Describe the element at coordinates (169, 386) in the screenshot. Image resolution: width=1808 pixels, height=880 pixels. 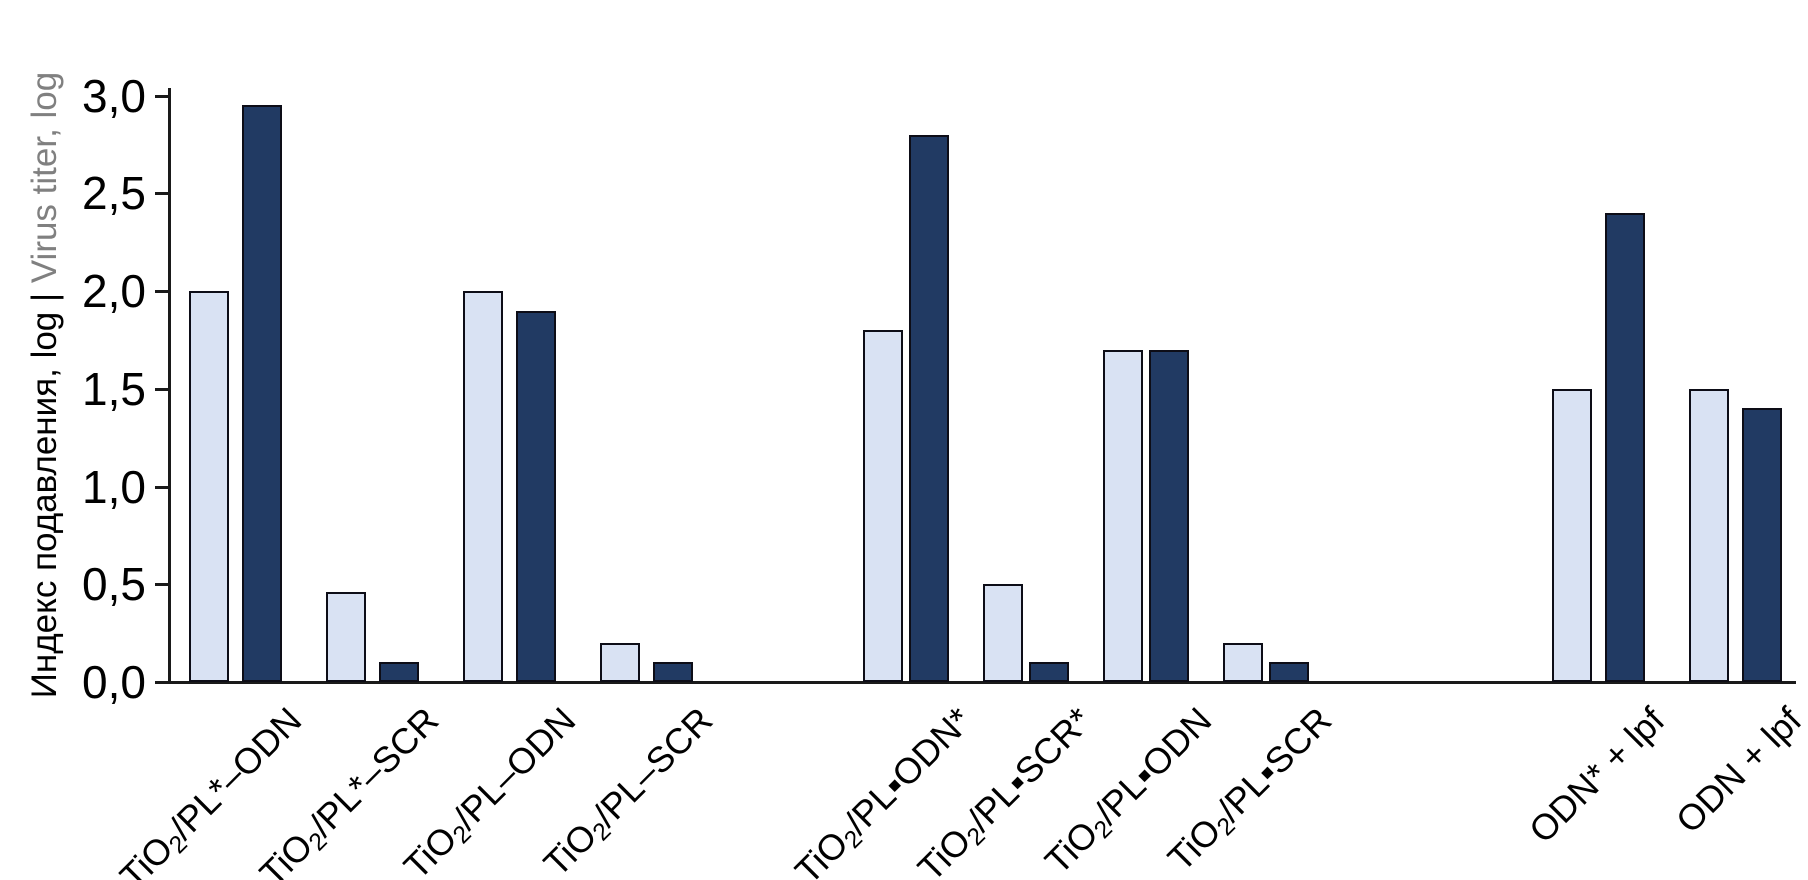
I see `y-axis-line` at that location.